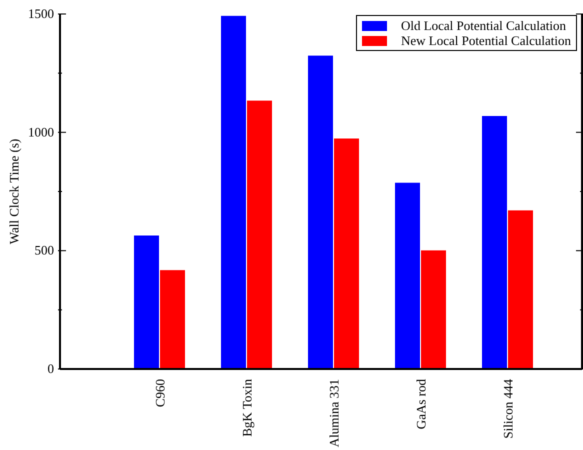 The image size is (583, 450). I want to click on x-tick-label: BgK Toxin, so click(247, 407).